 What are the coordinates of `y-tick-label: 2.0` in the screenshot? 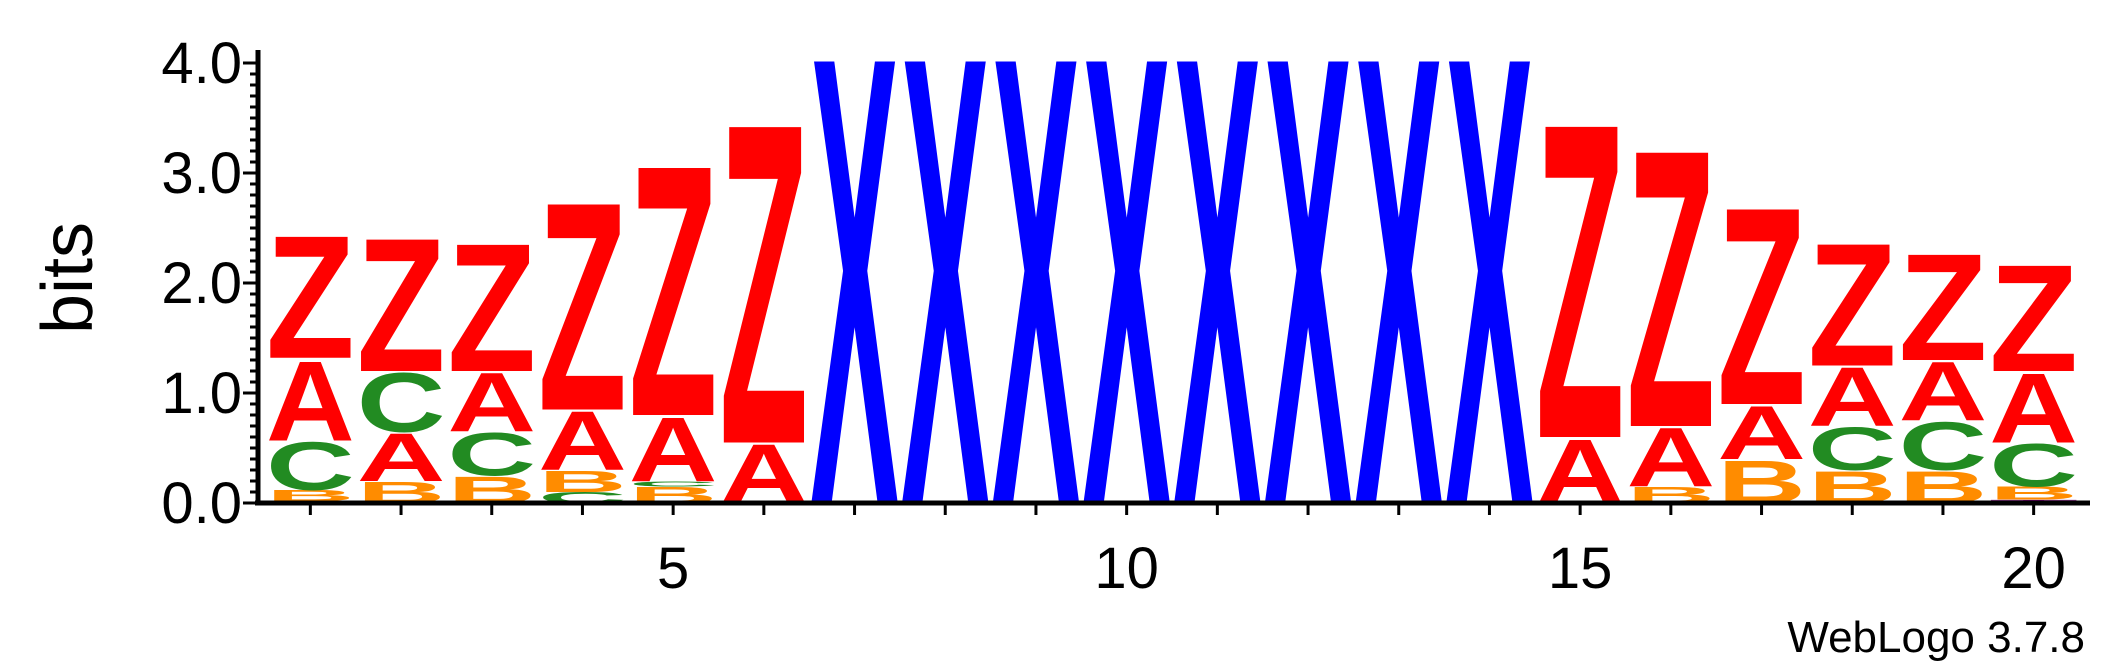 It's located at (201, 283).